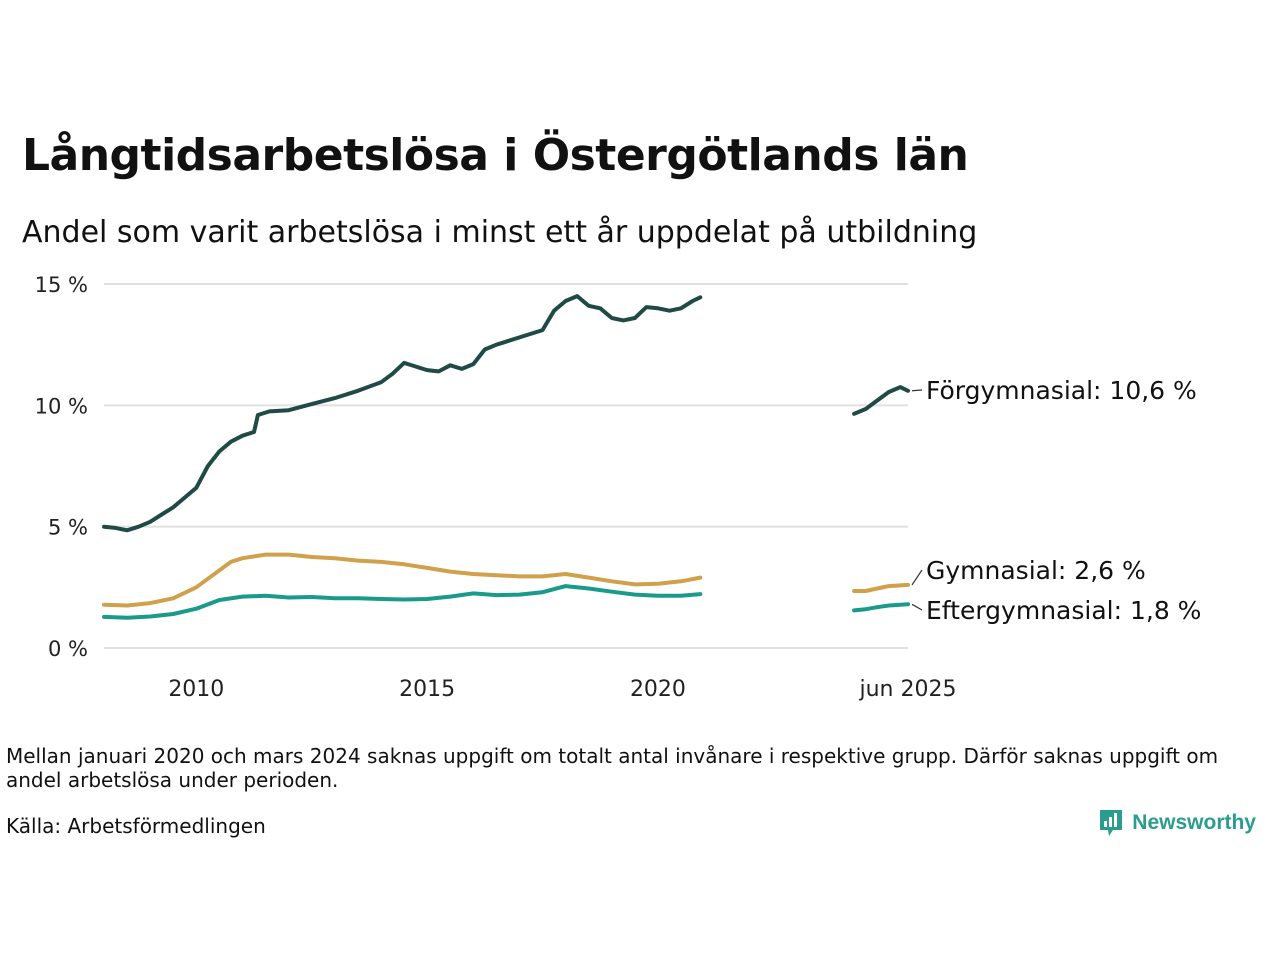 The width and height of the screenshot is (1280, 960). I want to click on newsworthy-logo: Newsworthy, so click(1177, 823).